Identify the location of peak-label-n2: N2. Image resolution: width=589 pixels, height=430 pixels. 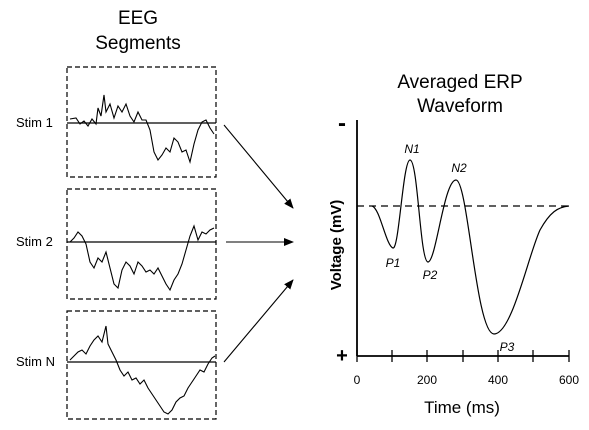
(459, 168).